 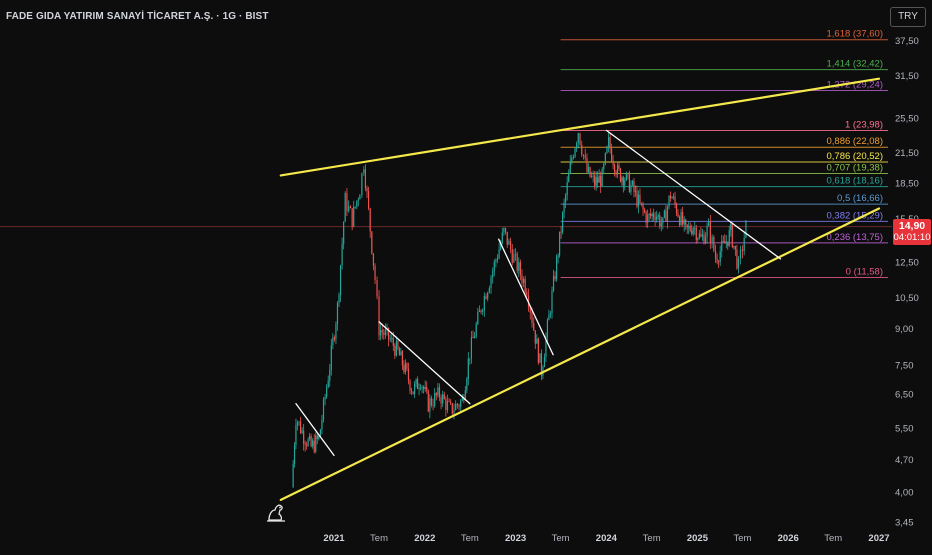 I want to click on fib-level-label: 1,618 (37,60), so click(x=854, y=34).